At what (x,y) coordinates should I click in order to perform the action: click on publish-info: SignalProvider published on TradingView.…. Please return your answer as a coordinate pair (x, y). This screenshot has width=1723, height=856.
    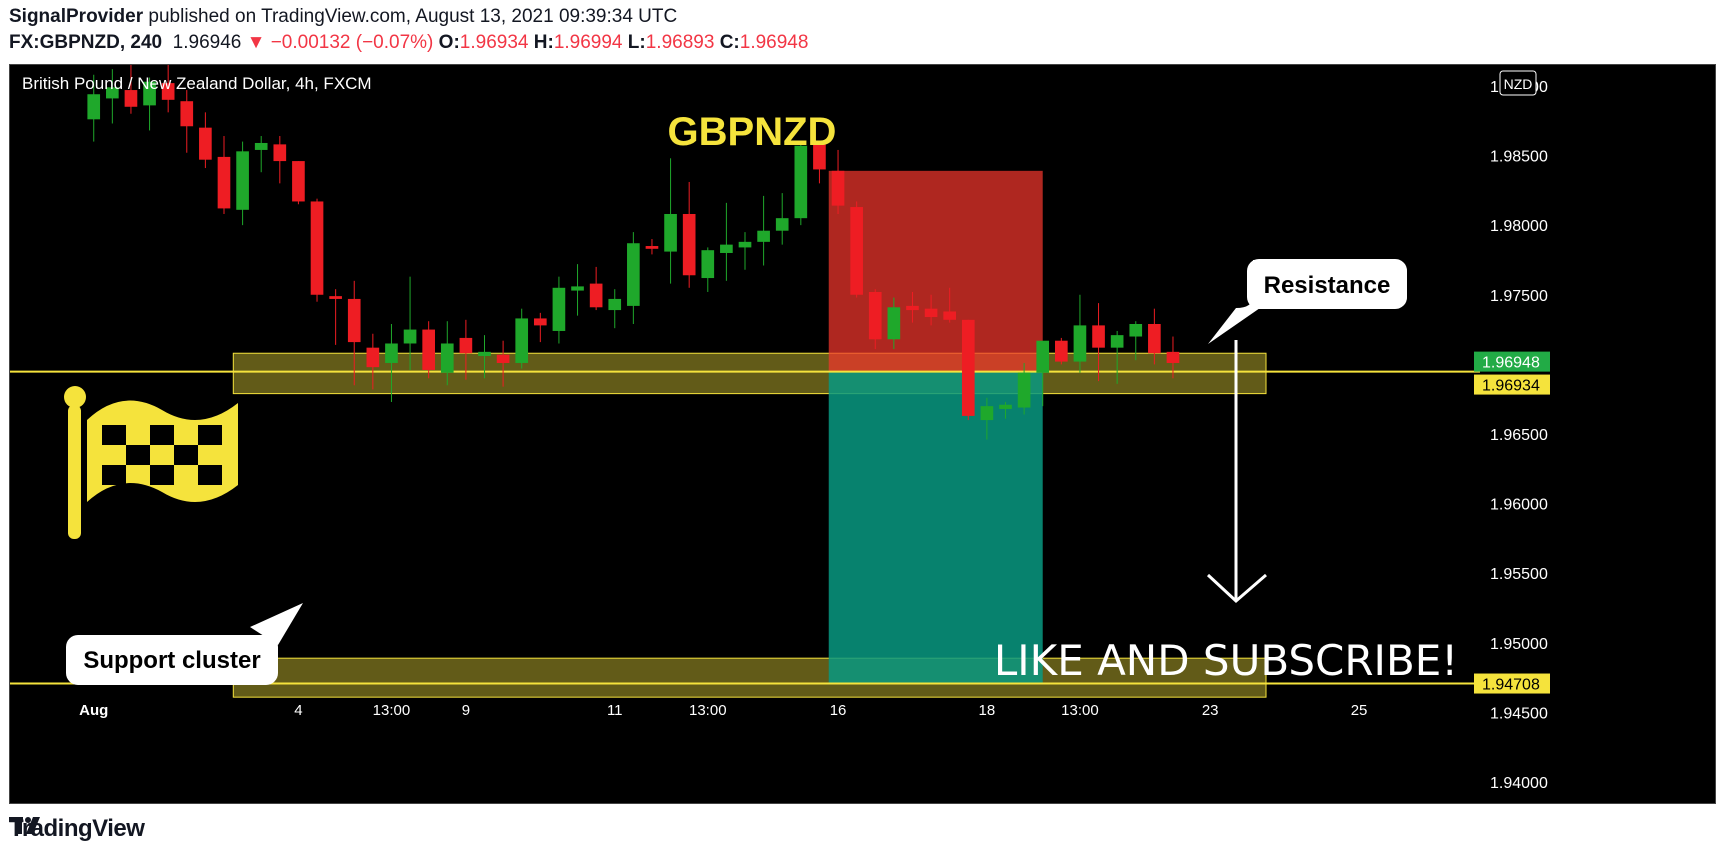
    Looking at the image, I should click on (343, 17).